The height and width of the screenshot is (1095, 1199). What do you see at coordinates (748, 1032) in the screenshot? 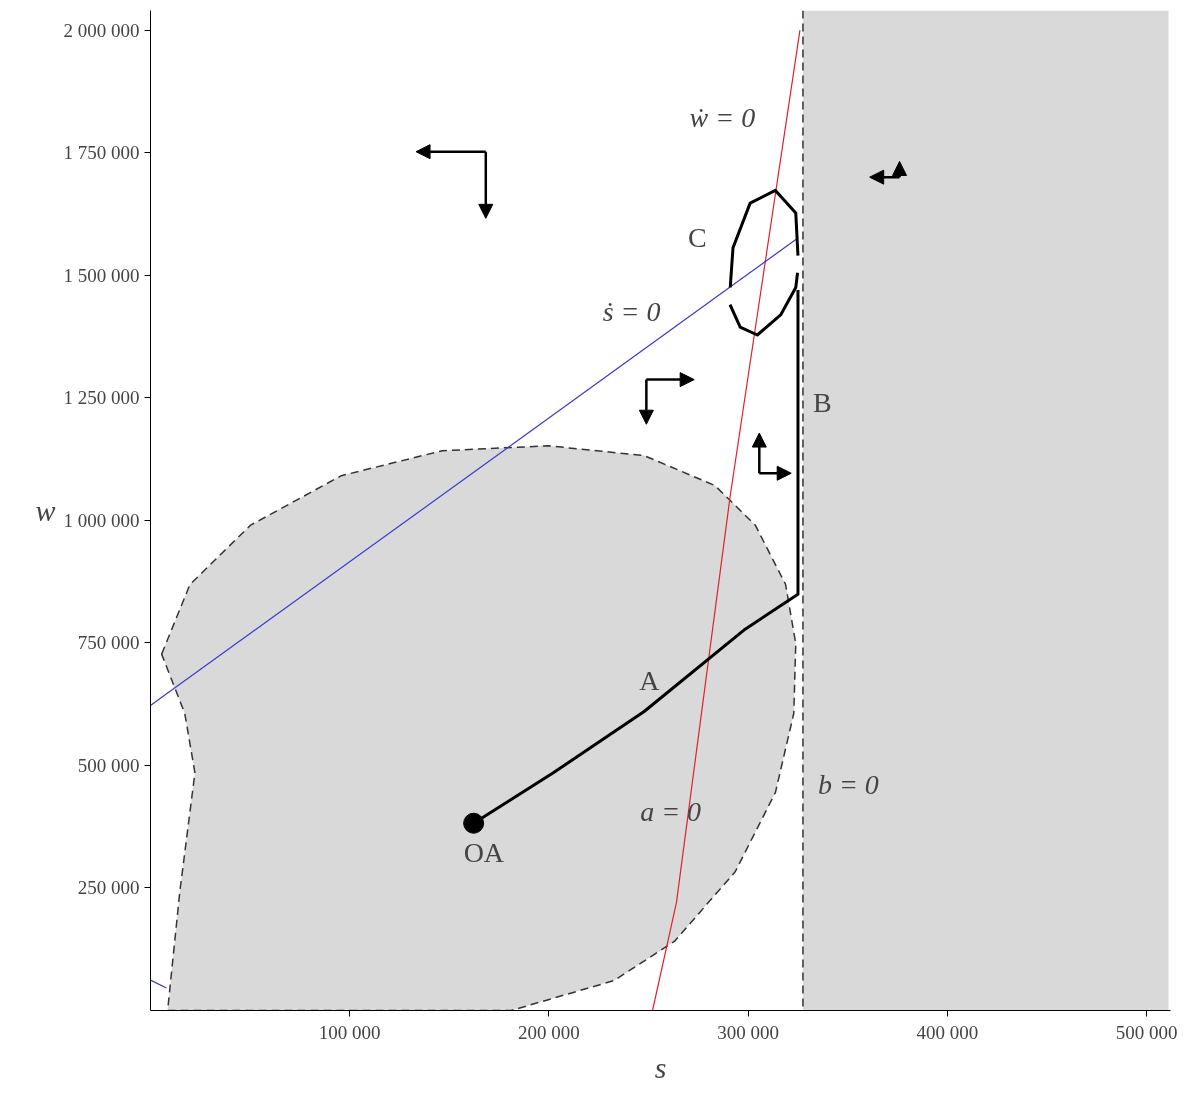
I see `x-tick-label: 300 000` at bounding box center [748, 1032].